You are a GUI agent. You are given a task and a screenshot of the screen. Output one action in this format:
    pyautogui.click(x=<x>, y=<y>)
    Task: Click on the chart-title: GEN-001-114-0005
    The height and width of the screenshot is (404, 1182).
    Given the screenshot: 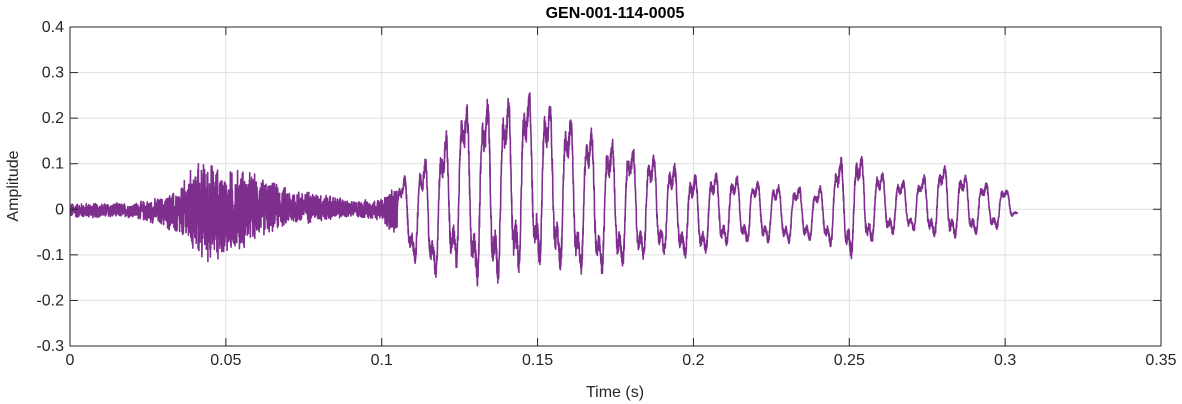 What is the action you would take?
    pyautogui.click(x=615, y=13)
    